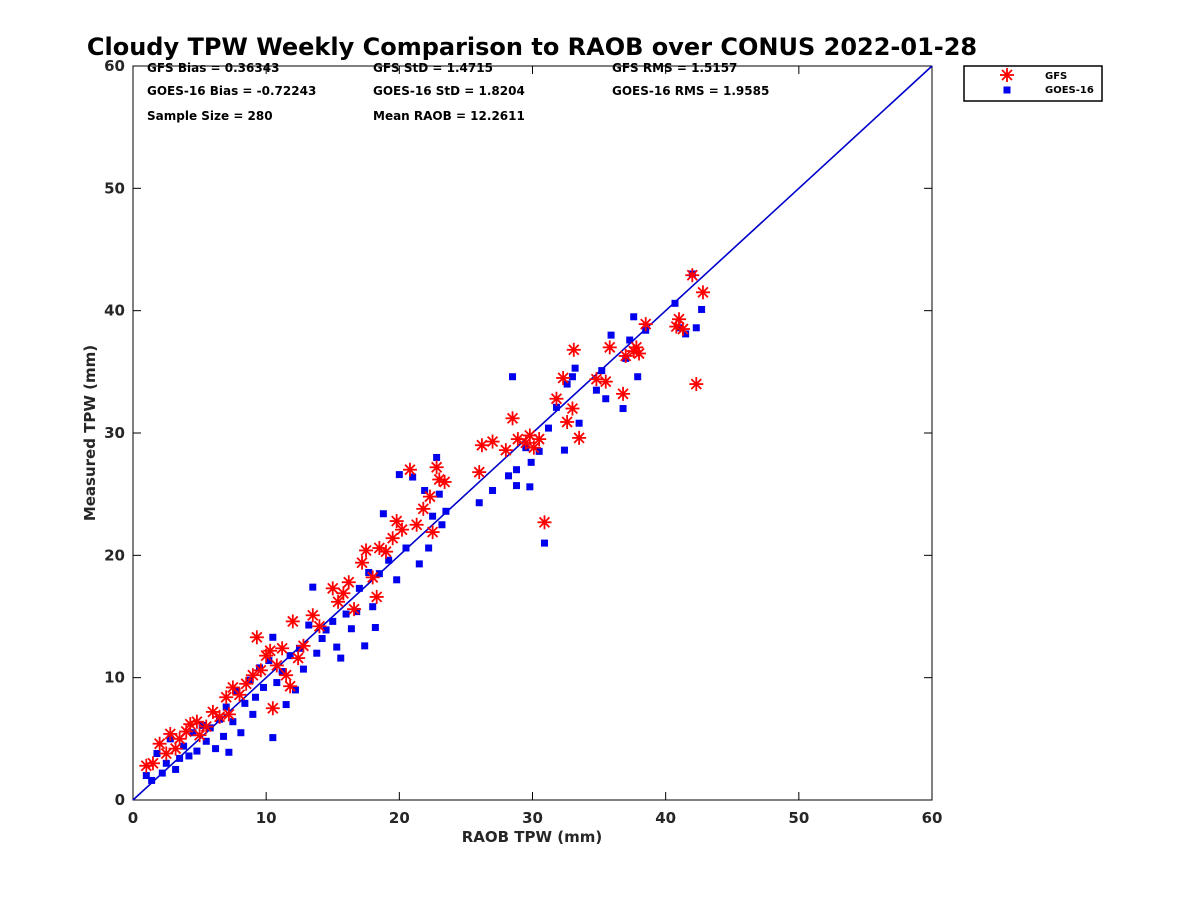  I want to click on y-tick-label: 30, so click(114, 433).